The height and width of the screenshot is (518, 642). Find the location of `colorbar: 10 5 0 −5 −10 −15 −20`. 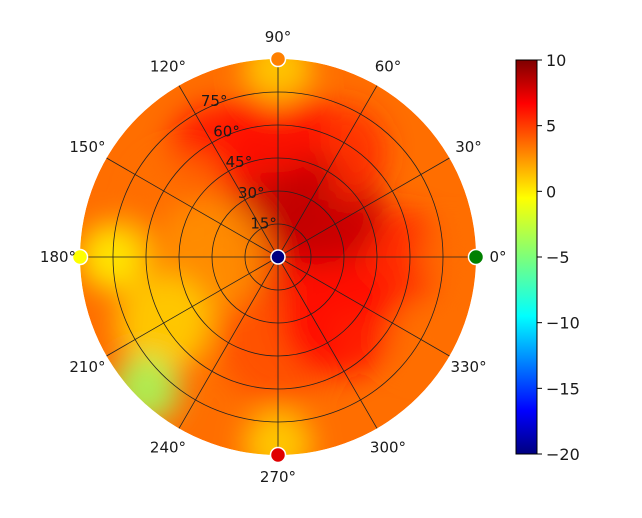

colorbar: 10 5 0 −5 −10 −15 −20 is located at coordinates (547, 257).